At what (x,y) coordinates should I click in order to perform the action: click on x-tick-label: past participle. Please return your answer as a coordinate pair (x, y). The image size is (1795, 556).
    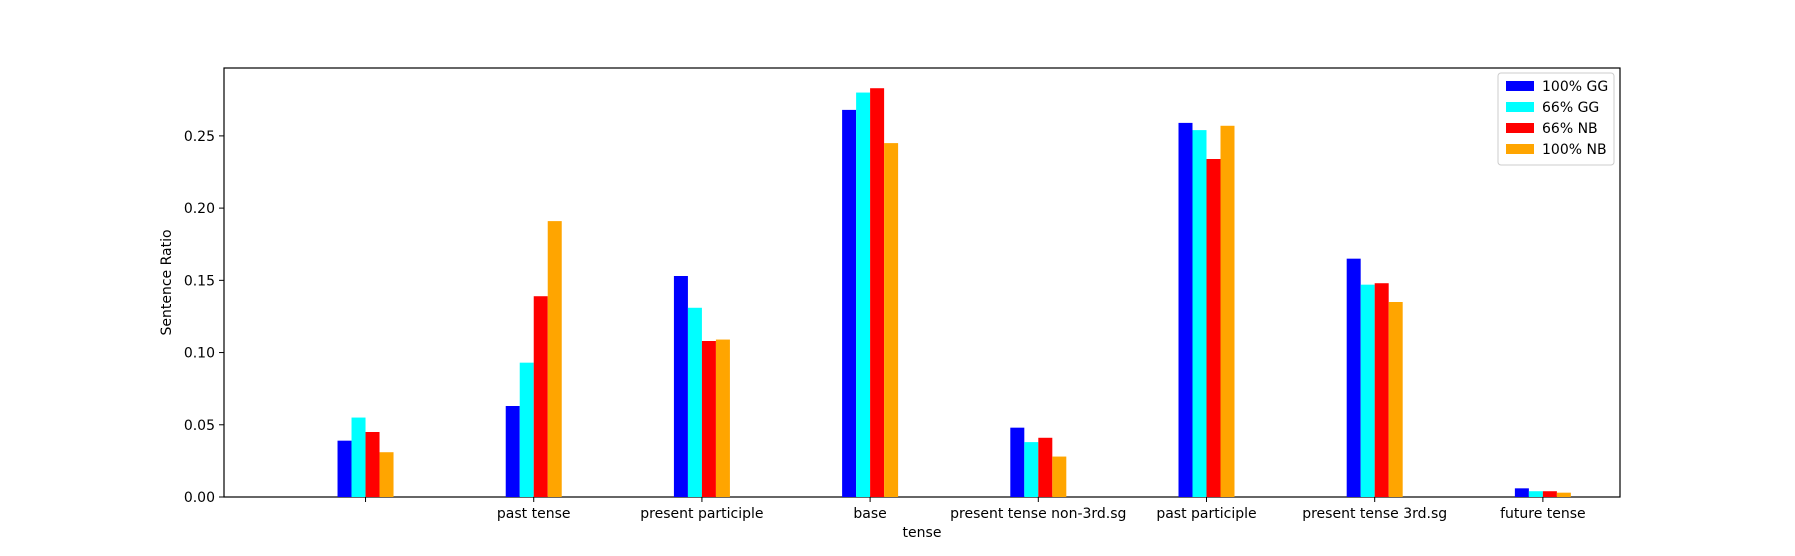
    Looking at the image, I should click on (1206, 514).